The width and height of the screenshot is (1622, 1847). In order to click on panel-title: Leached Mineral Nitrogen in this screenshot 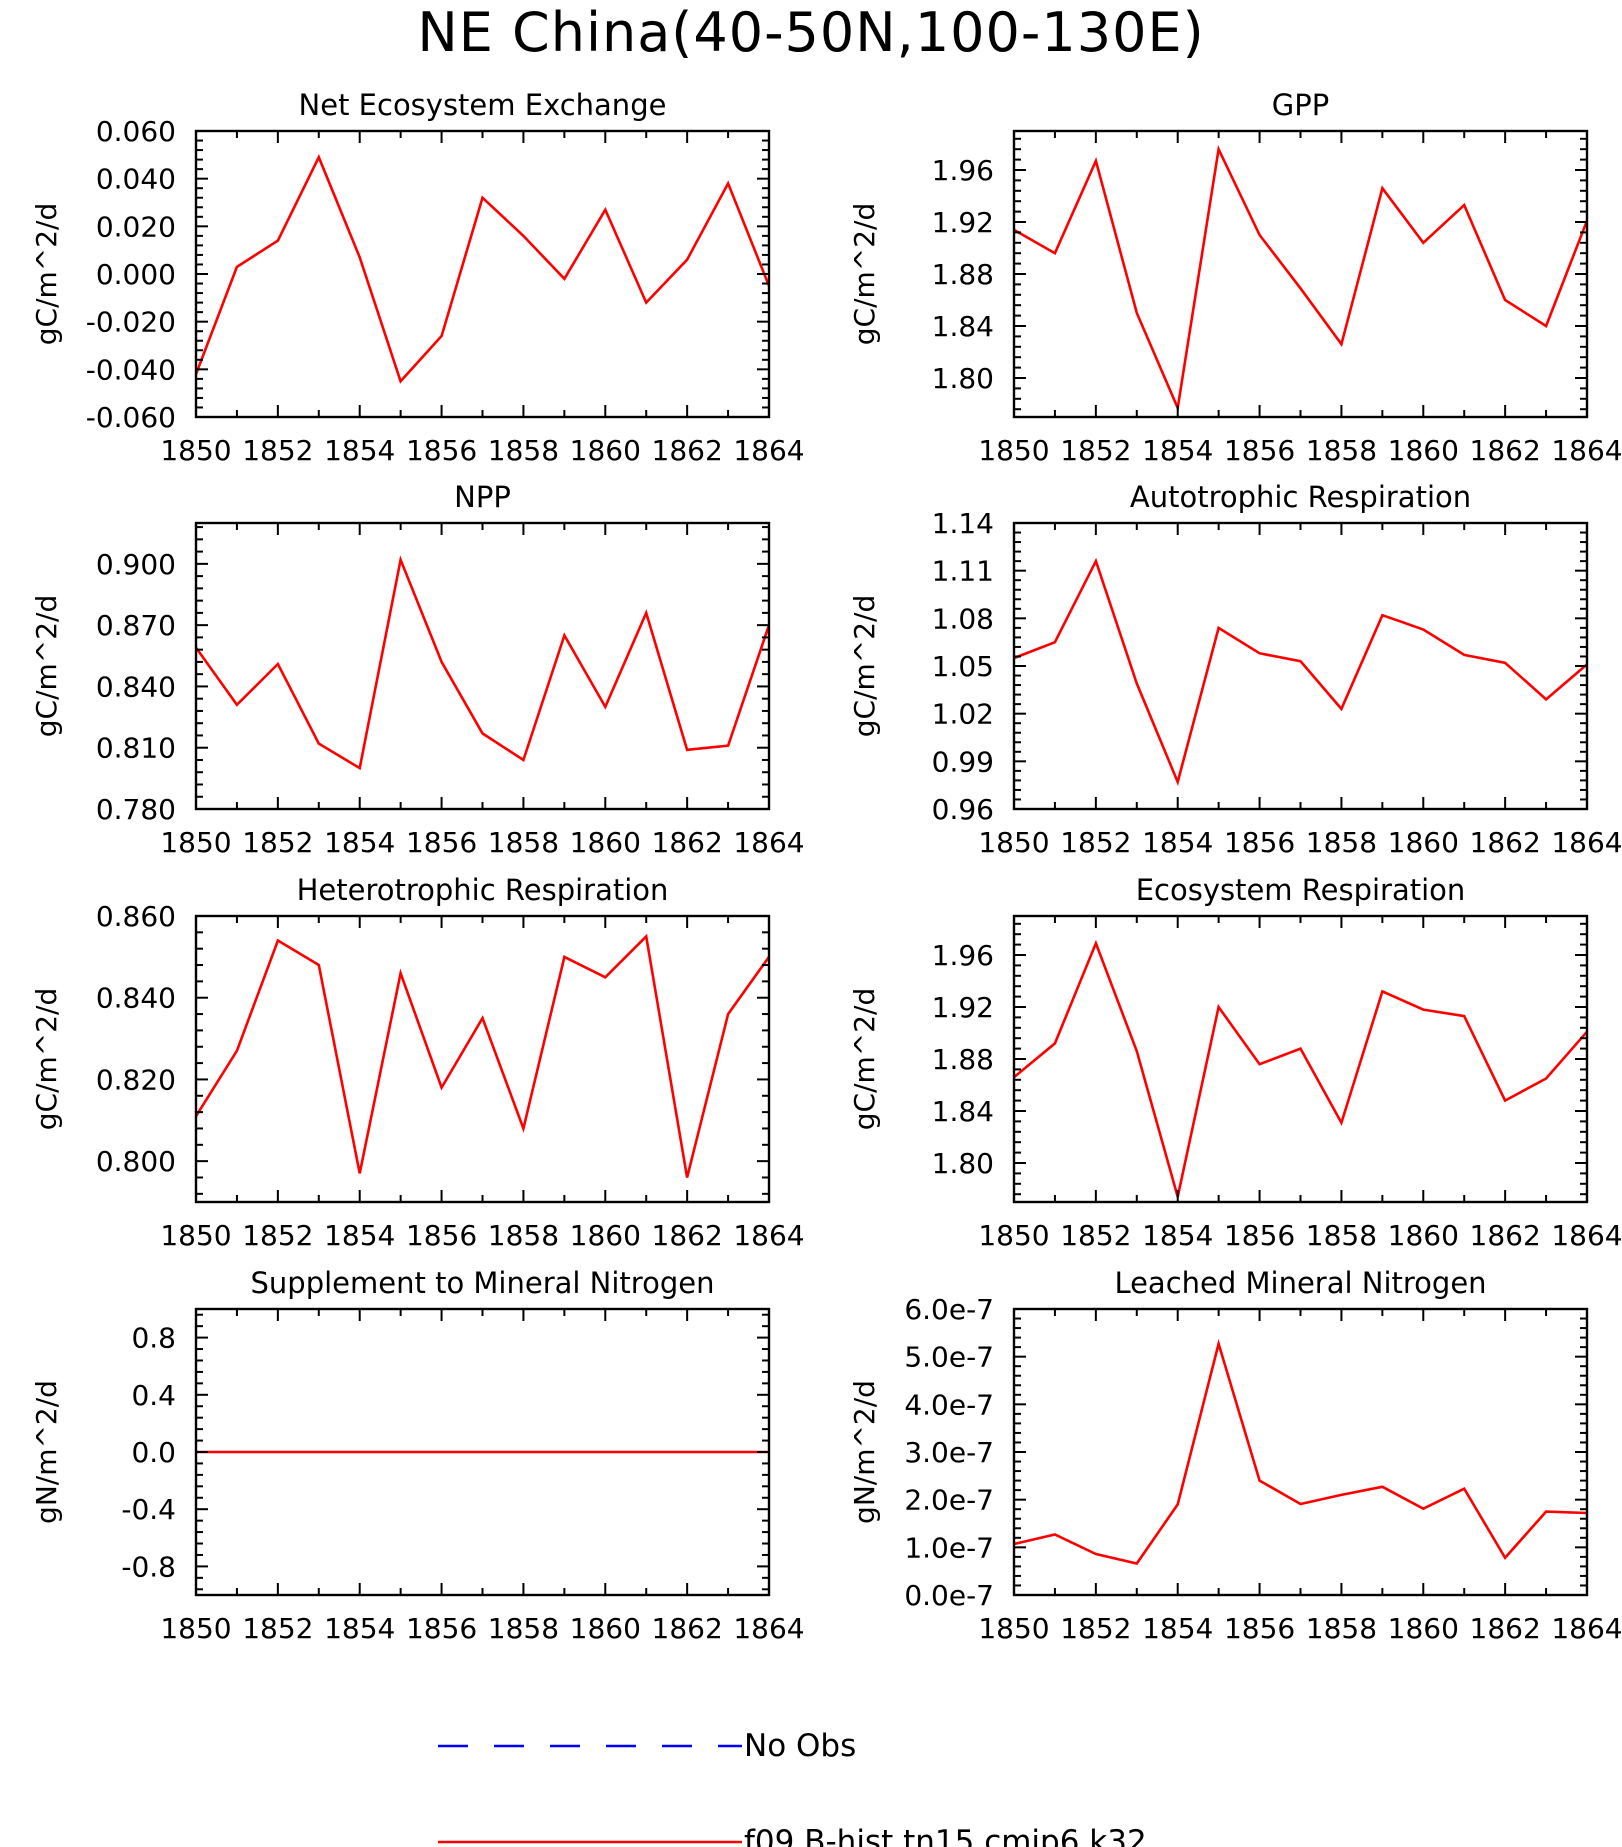, I will do `click(1300, 1283)`.